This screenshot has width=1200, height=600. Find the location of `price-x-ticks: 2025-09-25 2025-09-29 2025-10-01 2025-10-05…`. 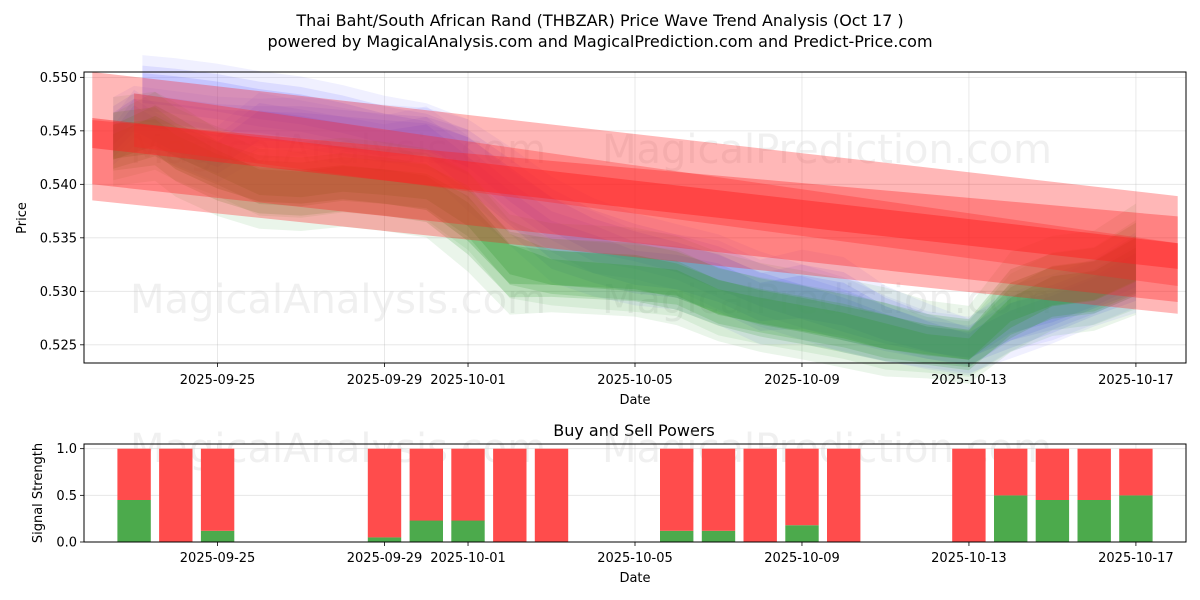

price-x-ticks: 2025-09-25 2025-09-29 2025-10-01 2025-10-05… is located at coordinates (677, 375).